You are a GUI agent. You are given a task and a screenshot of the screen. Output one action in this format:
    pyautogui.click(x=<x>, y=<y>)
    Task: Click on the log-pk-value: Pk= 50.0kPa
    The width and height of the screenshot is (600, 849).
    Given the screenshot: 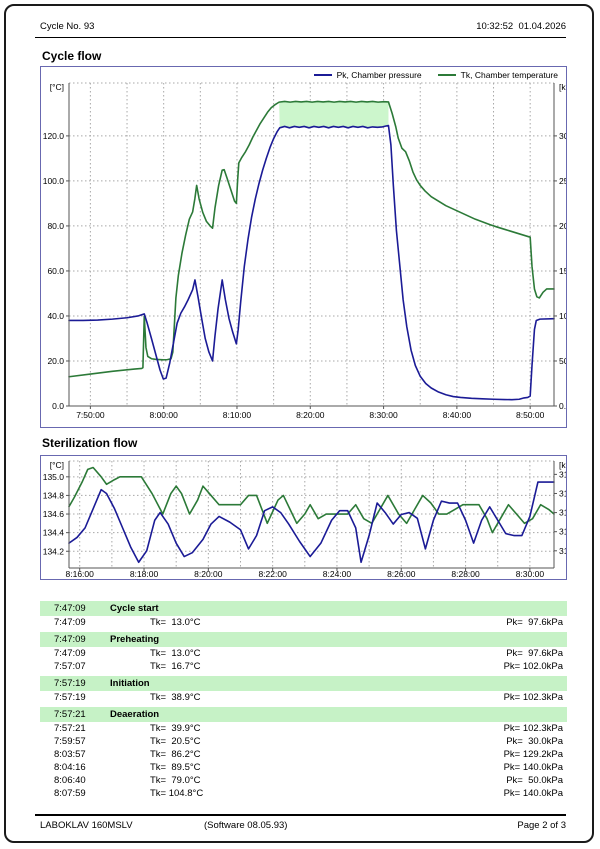 What is the action you would take?
    pyautogui.click(x=534, y=780)
    